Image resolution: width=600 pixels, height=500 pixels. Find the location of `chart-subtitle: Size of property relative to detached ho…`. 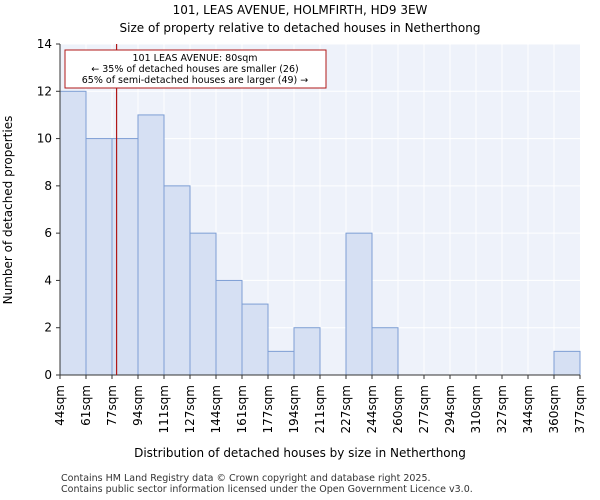

chart-subtitle: Size of property relative to detached ho… is located at coordinates (300, 28).